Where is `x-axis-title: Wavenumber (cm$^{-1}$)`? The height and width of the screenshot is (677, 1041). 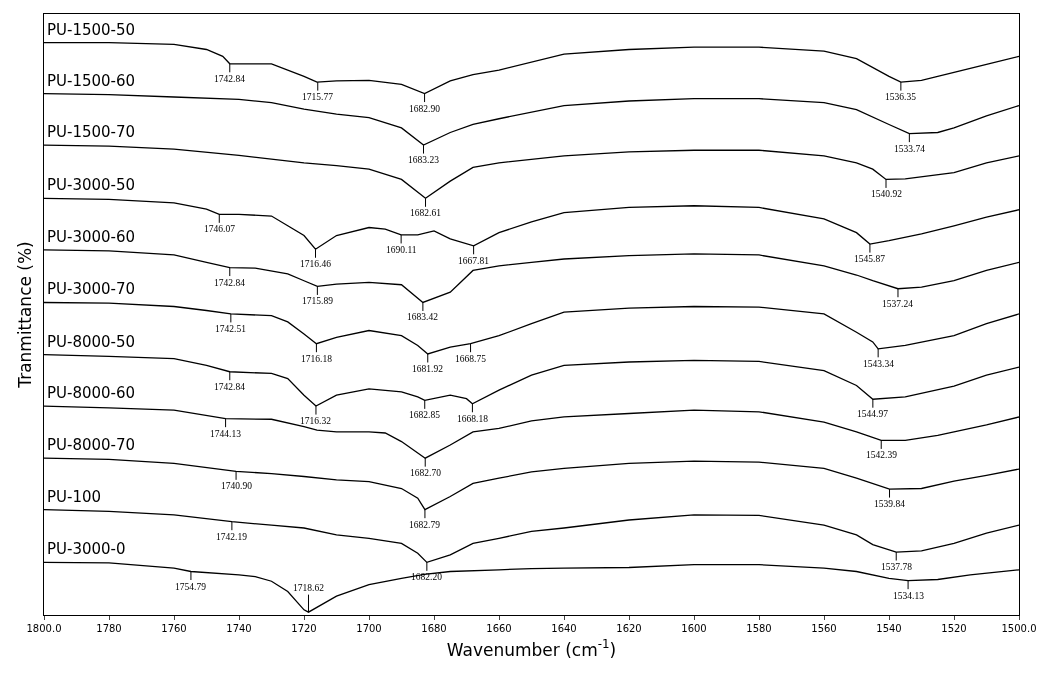 x-axis-title: Wavenumber (cm$^{-1}$) is located at coordinates (531, 648).